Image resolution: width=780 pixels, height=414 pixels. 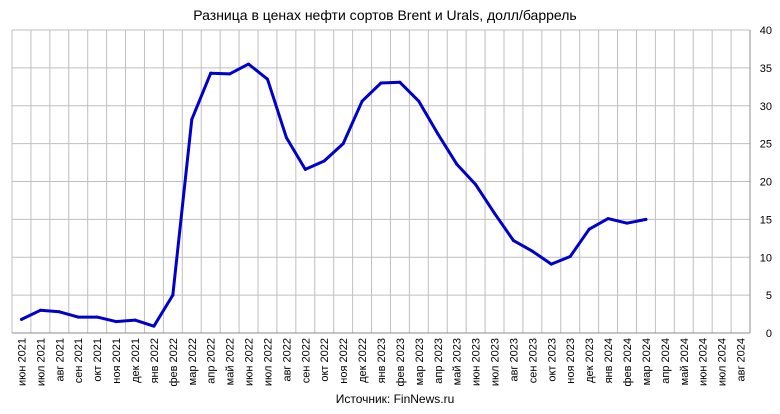 I want to click on x-tick-label: июн 2023, so click(x=477, y=362).